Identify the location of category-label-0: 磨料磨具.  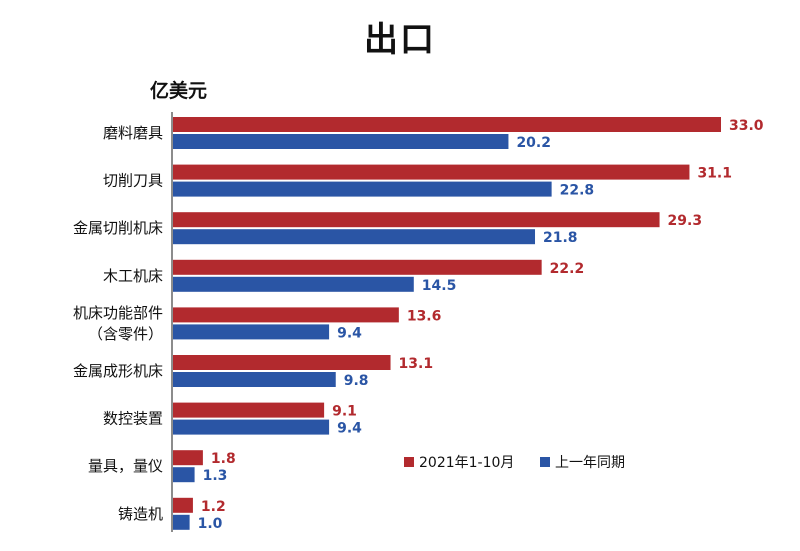
(133, 133).